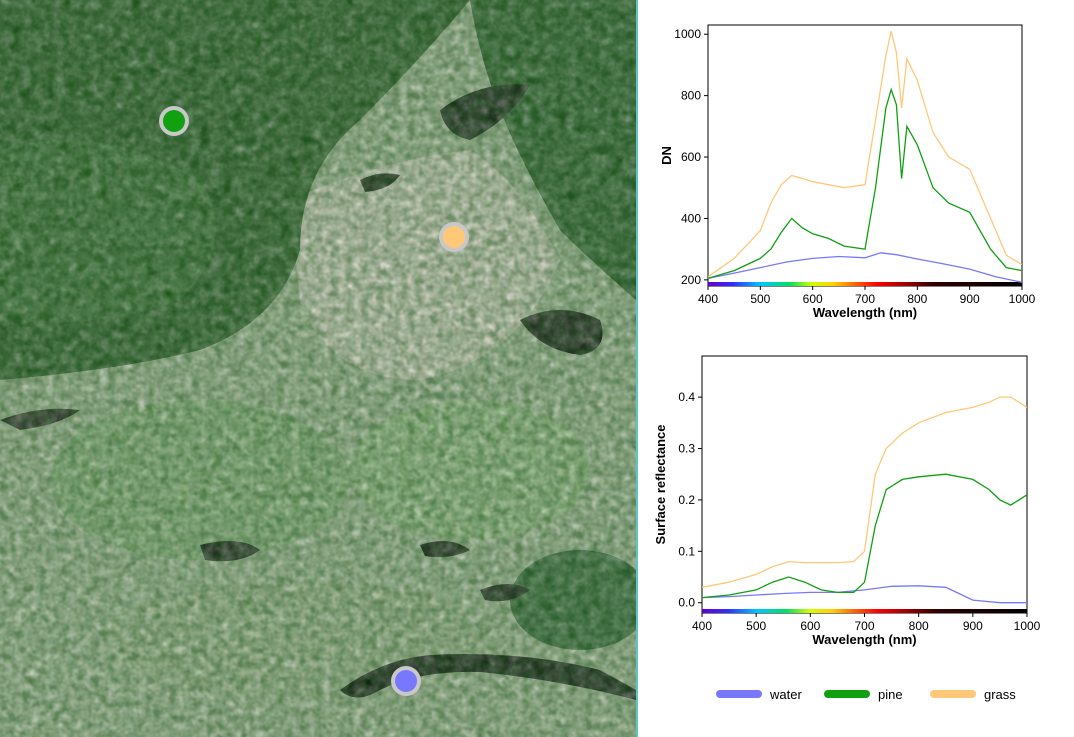  Describe the element at coordinates (454, 237) in the screenshot. I see `grass-sample-marker` at that location.